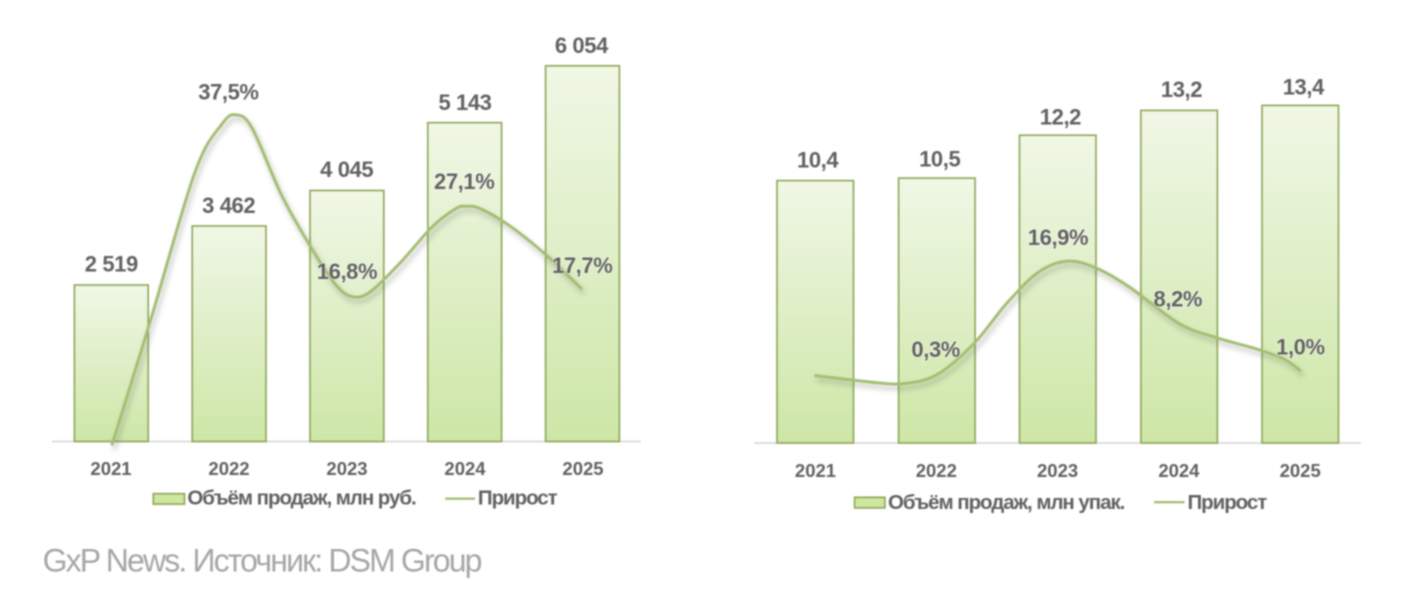 The height and width of the screenshot is (597, 1417). Describe the element at coordinates (228, 205) in the screenshot. I see `svg-text: 3 462` at that location.